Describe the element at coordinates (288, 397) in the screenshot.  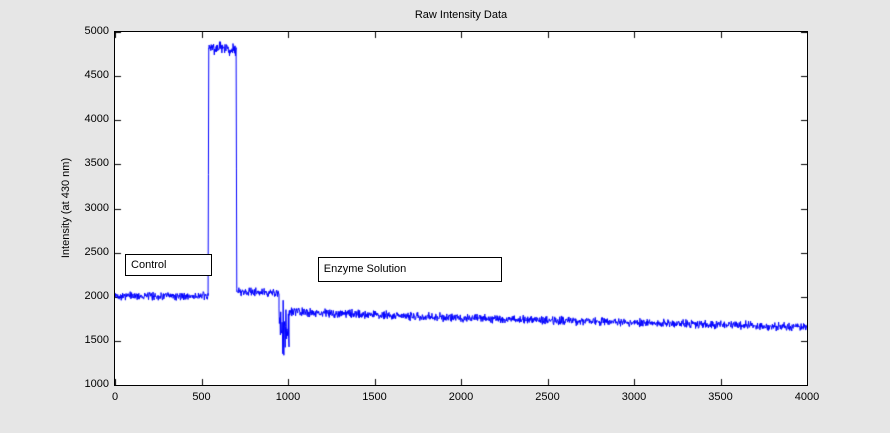
I see `x-tick-label: 1000` at that location.